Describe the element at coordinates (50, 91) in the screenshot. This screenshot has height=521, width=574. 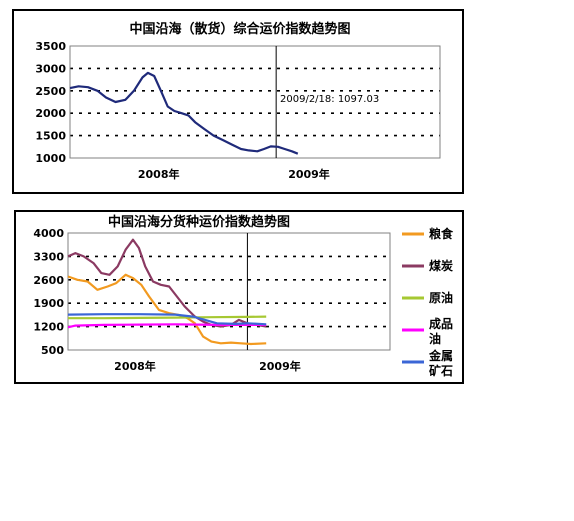
I see `y-tick-label: 2500` at that location.